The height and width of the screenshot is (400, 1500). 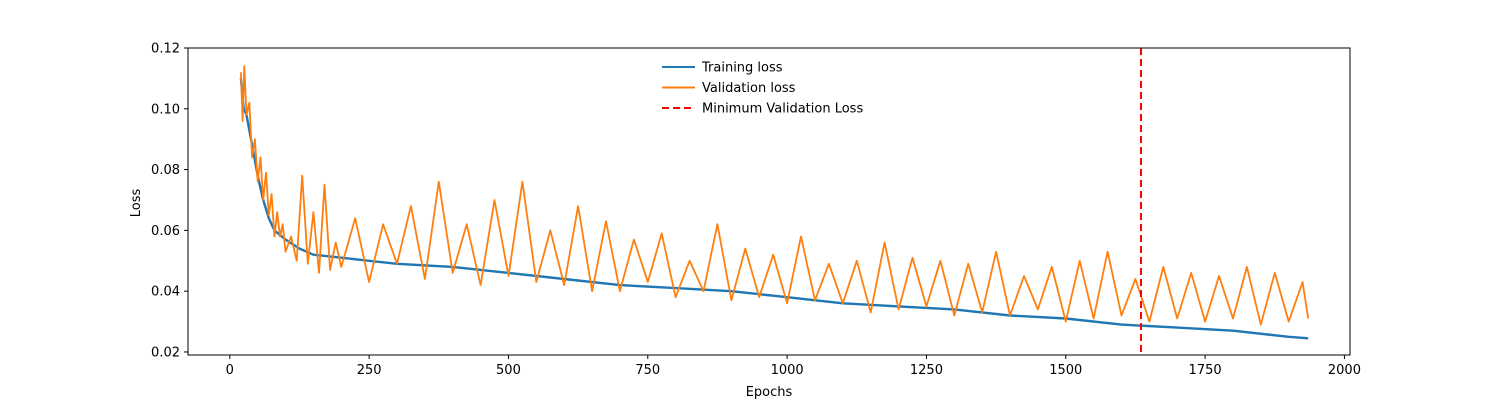 I want to click on y-tick-label: 0.08, so click(x=165, y=170).